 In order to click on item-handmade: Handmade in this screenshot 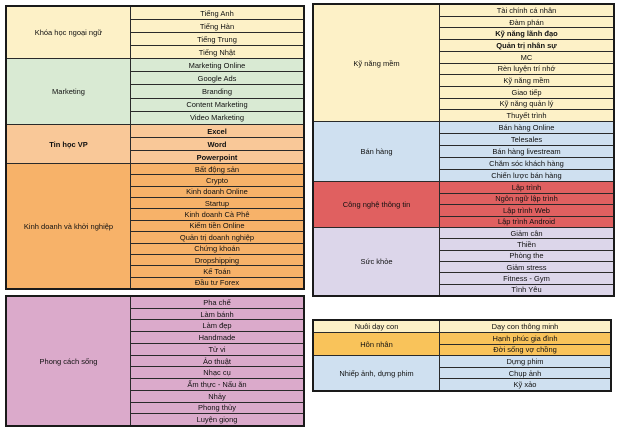, I will do `click(217, 338)`.